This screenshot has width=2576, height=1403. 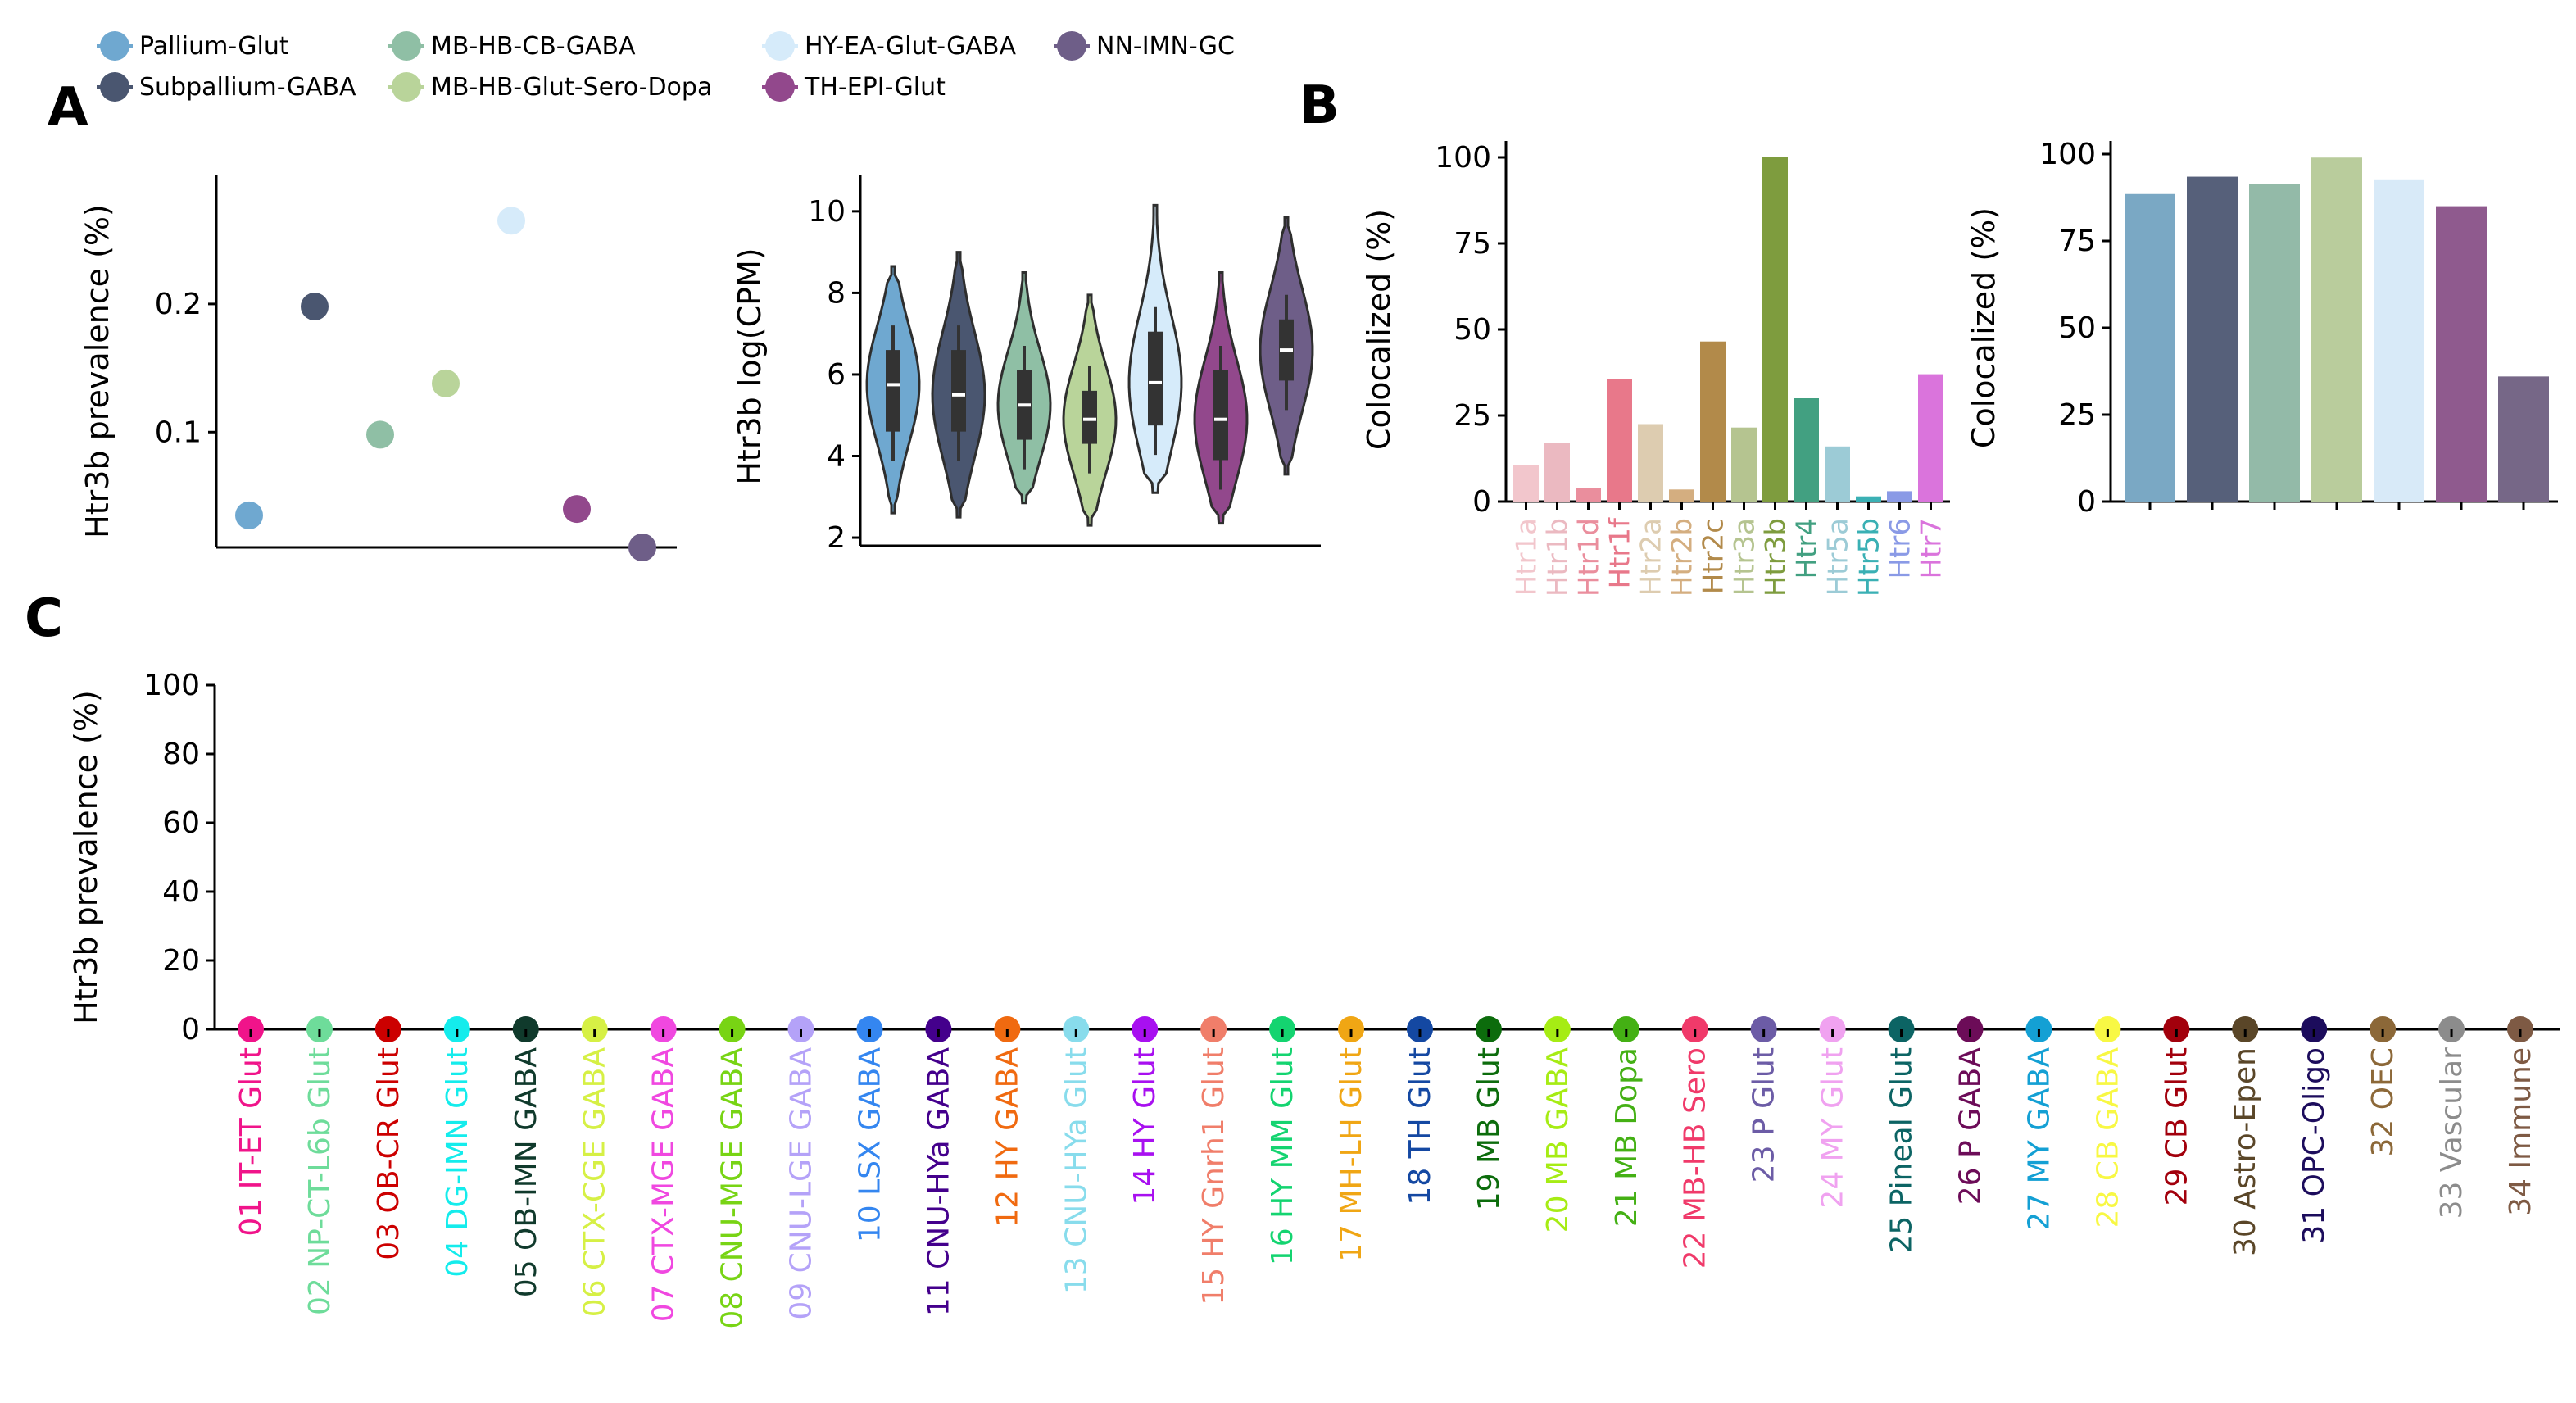 I want to click on x-tick-label: 01 IT-ET Glut, so click(x=251, y=1142).